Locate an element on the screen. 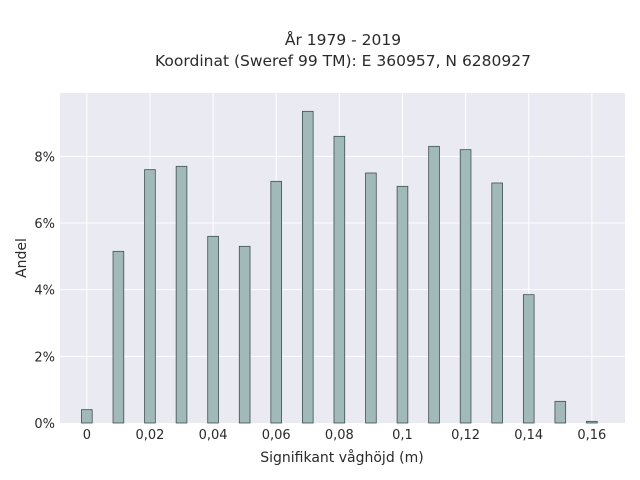 Image resolution: width=640 pixels, height=480 pixels. x-tick-label: 0 is located at coordinates (87, 435).